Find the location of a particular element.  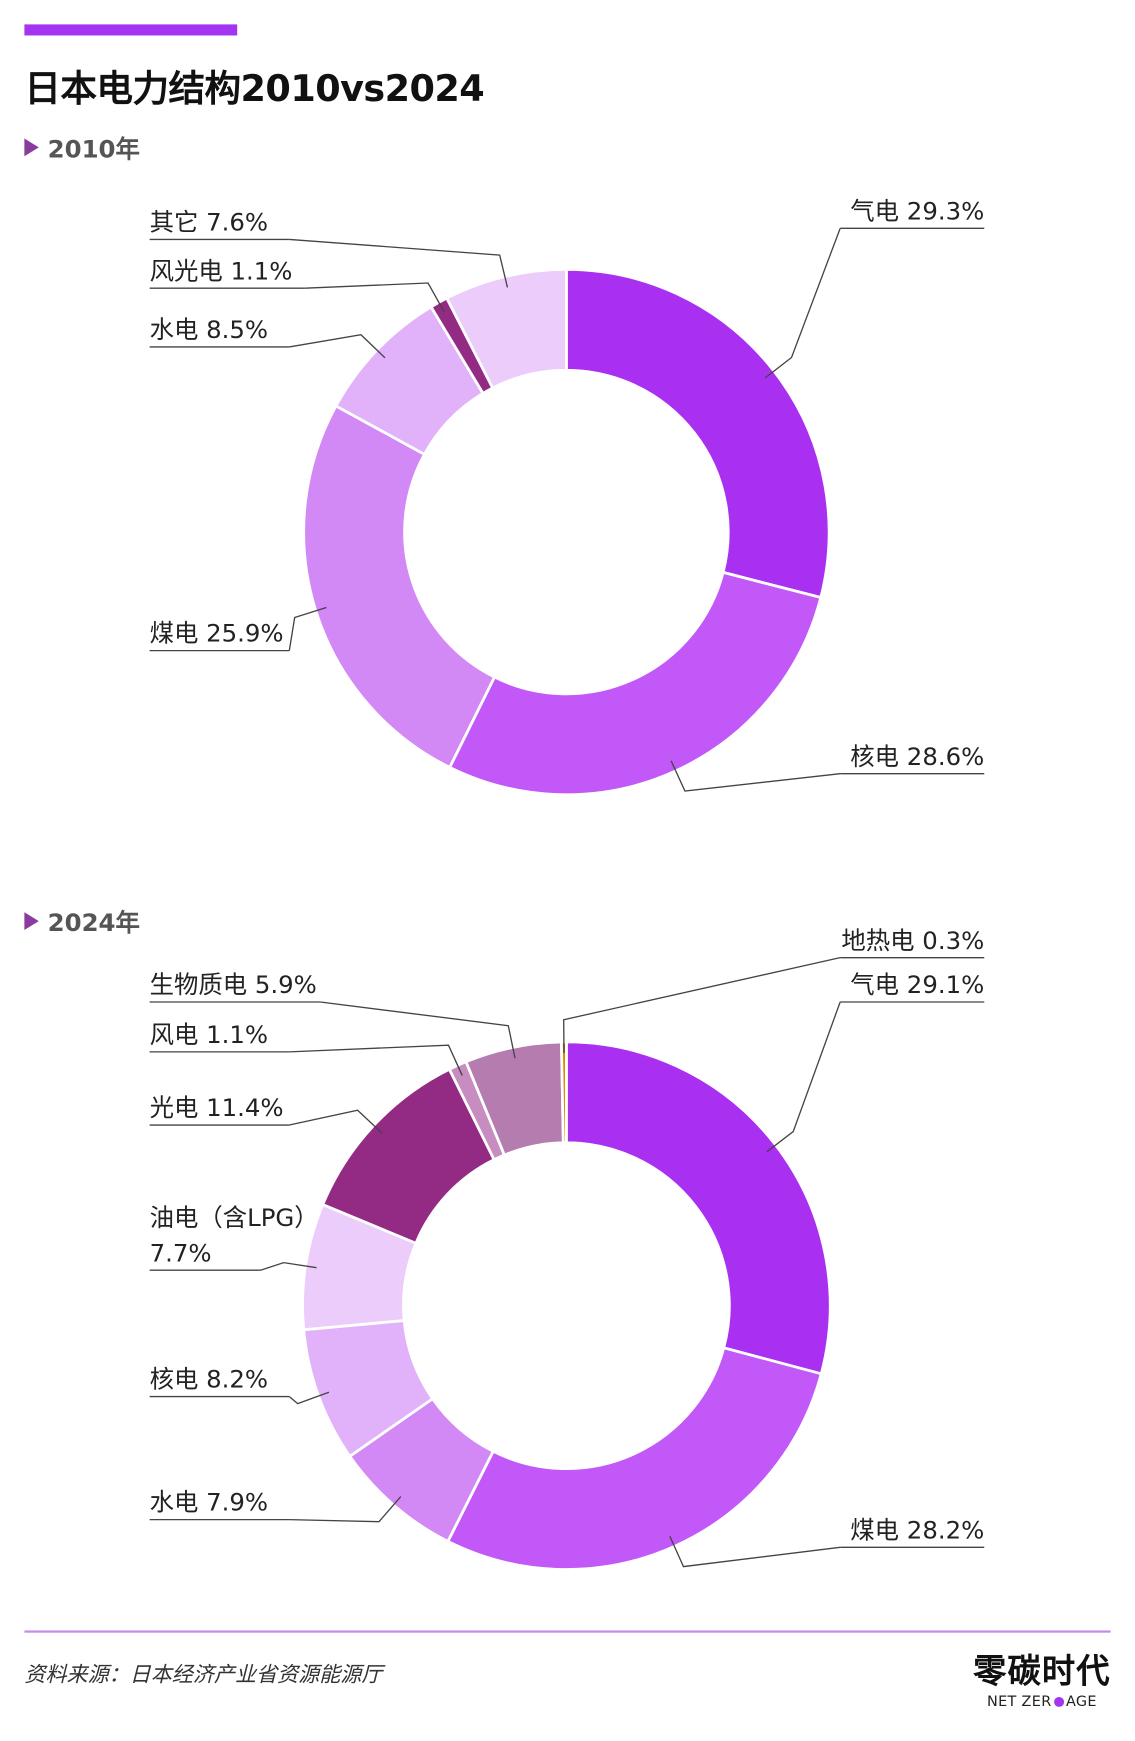

slice-label: 风电 1.1% is located at coordinates (209, 1034).